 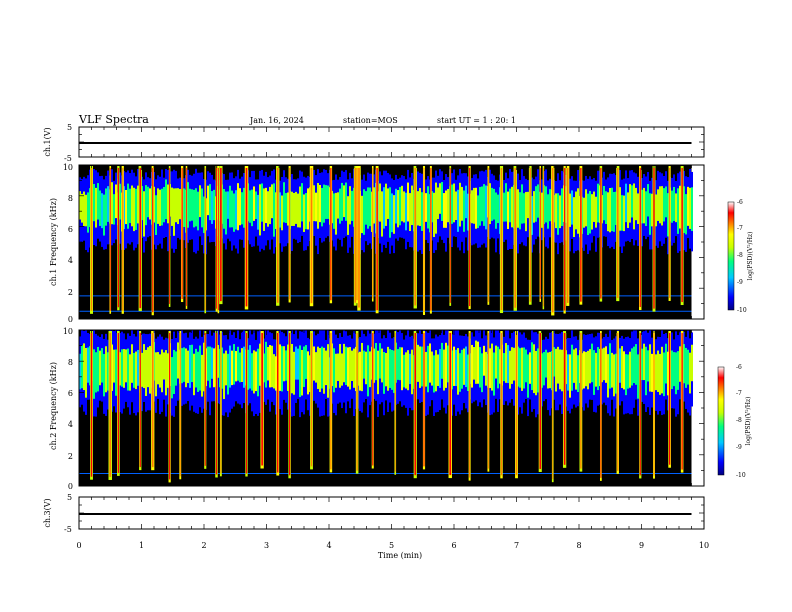 I want to click on time-tick-label: 5, so click(x=391, y=545).